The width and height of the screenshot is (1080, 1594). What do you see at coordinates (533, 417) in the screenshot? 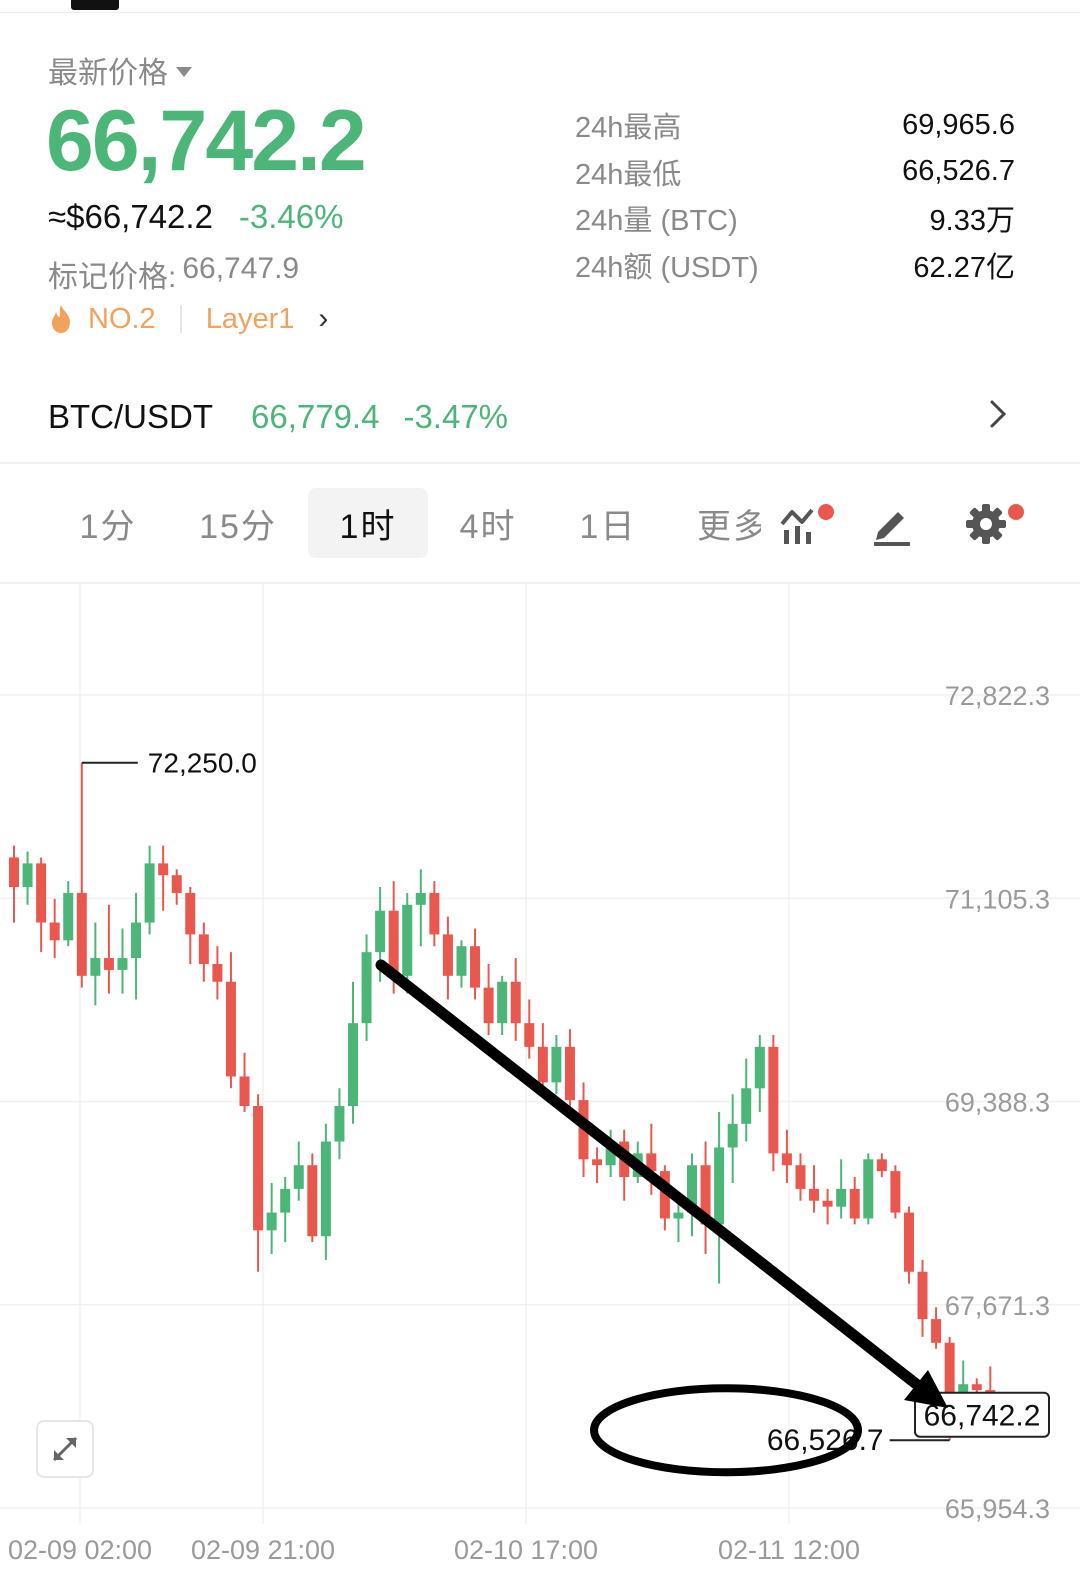
I see `pair-row: BTC/USDT 66,779.4 -3.47%` at bounding box center [533, 417].